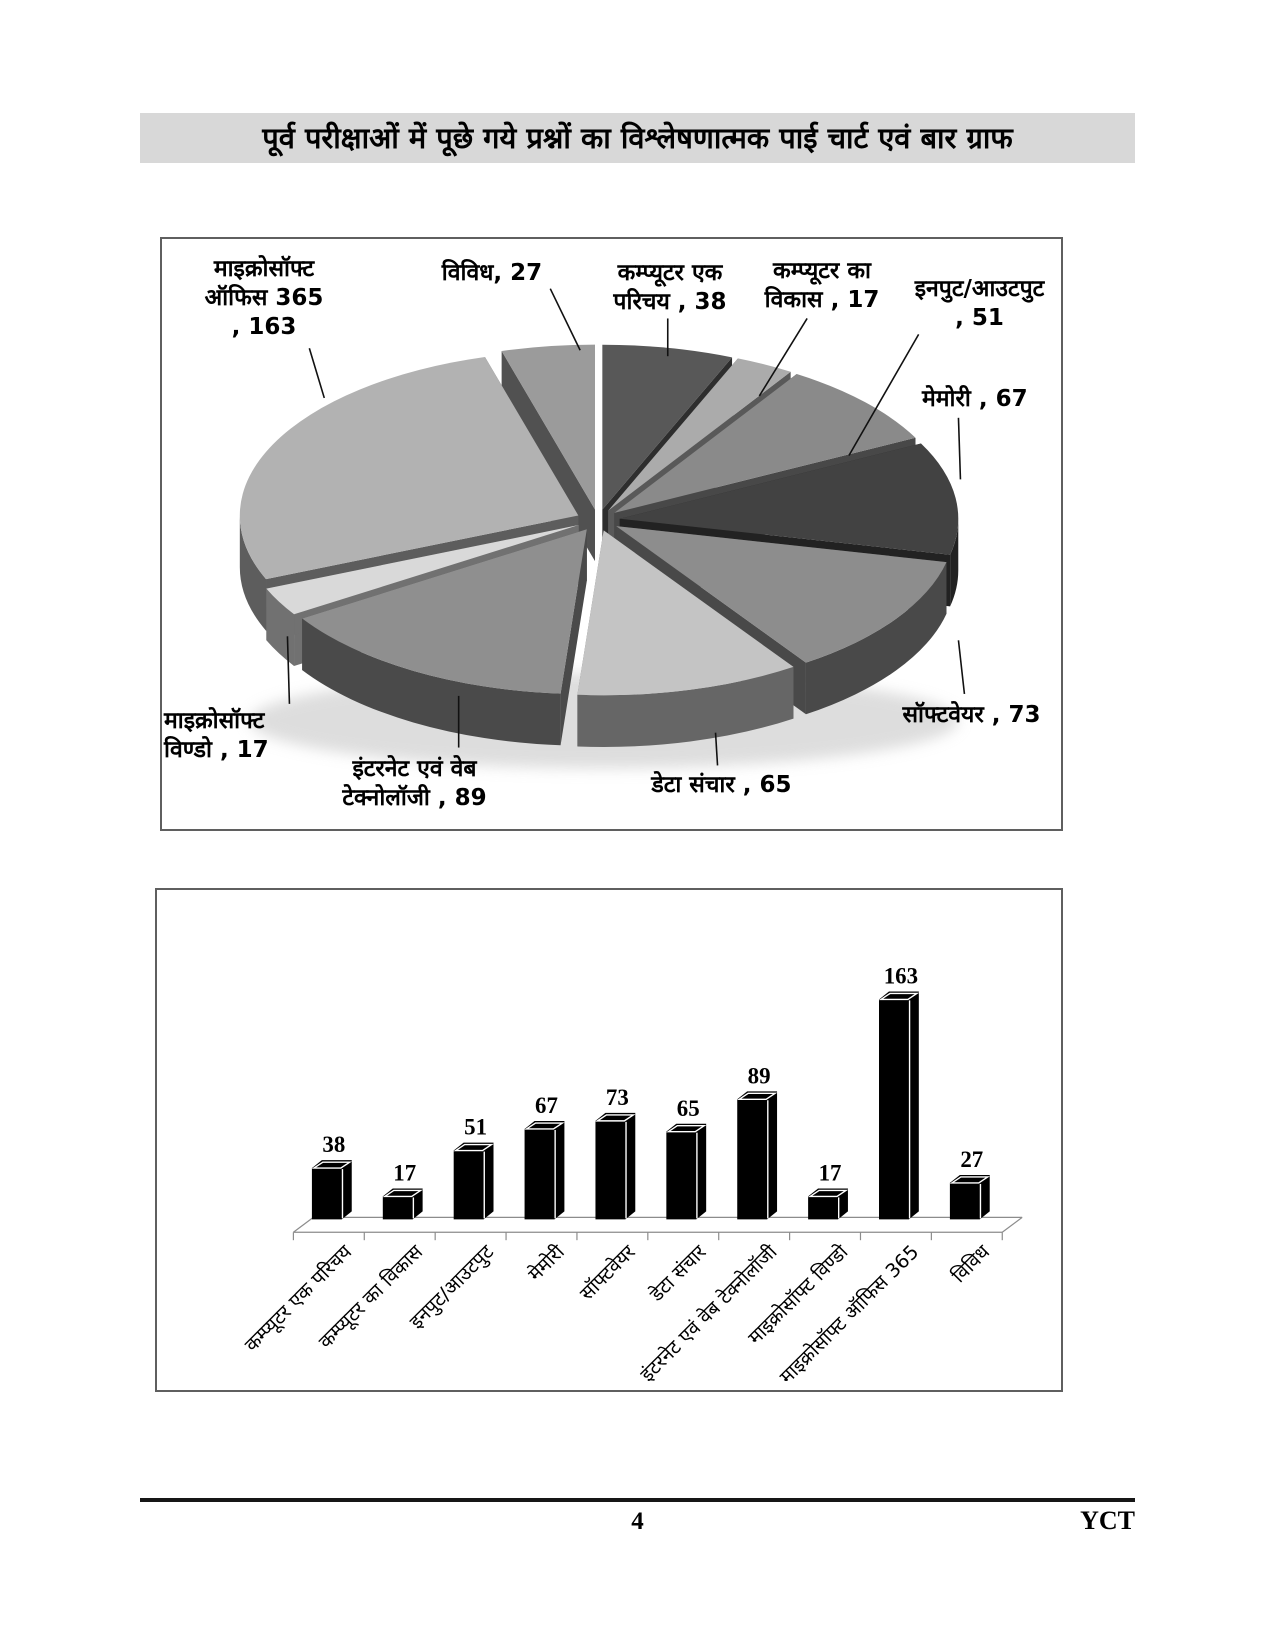 The height and width of the screenshot is (1650, 1275). What do you see at coordinates (849, 1314) in the screenshot?
I see `bar-category-8: माइक्रोसॉफ्ट ऑफिस 365` at bounding box center [849, 1314].